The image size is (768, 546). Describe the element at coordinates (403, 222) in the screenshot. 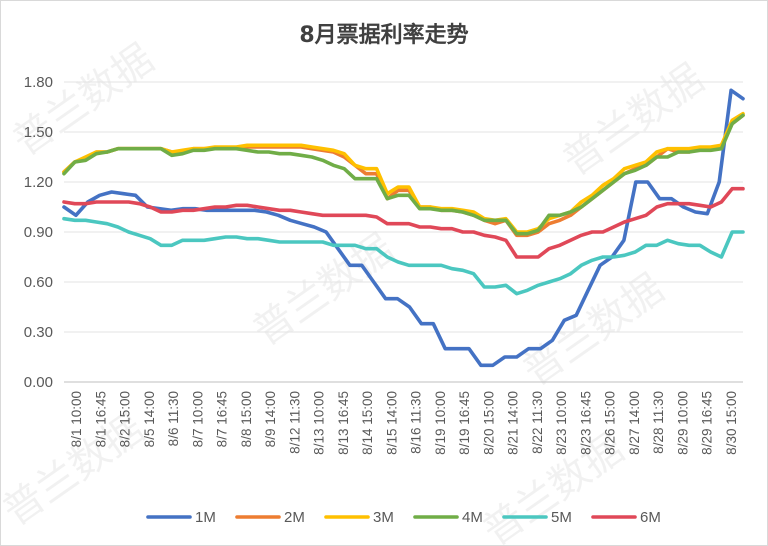

I see `series-line-6m` at that location.